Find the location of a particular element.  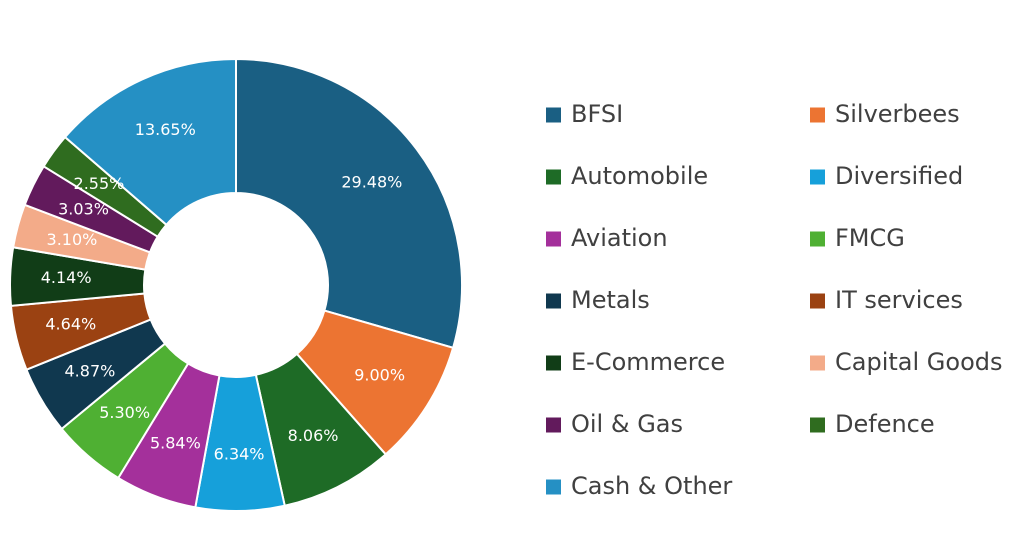

slice-value-label: 2.55% is located at coordinates (99, 183).